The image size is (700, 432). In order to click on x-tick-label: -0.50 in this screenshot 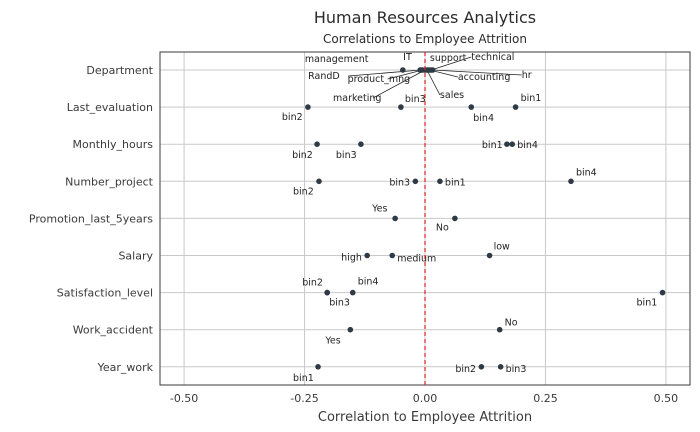, I will do `click(184, 398)`.